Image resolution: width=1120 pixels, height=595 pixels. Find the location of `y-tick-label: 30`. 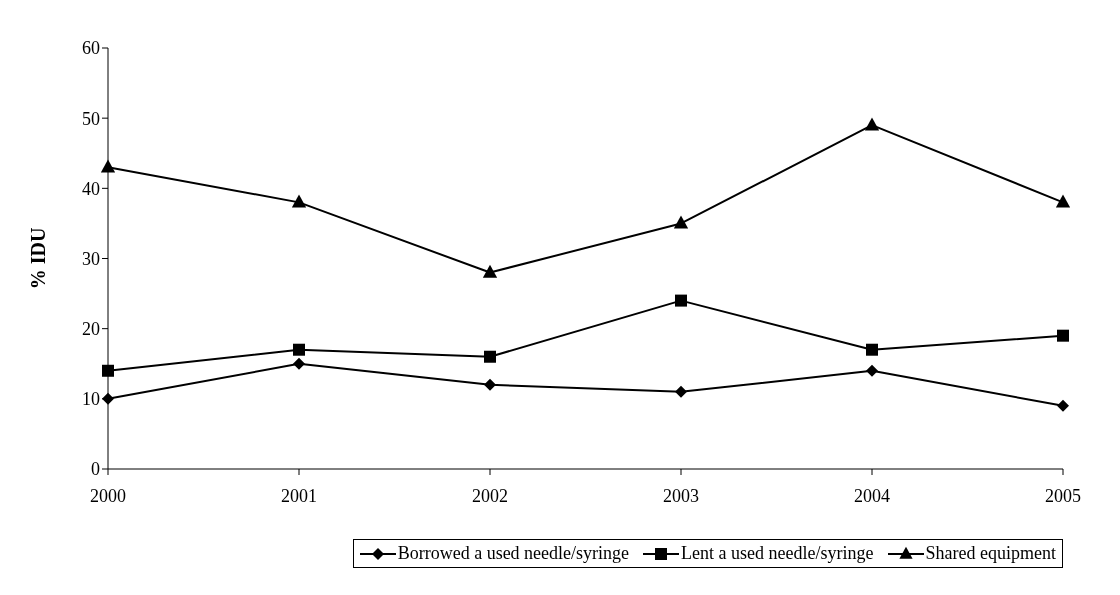

y-tick-label: 30 is located at coordinates (91, 258).